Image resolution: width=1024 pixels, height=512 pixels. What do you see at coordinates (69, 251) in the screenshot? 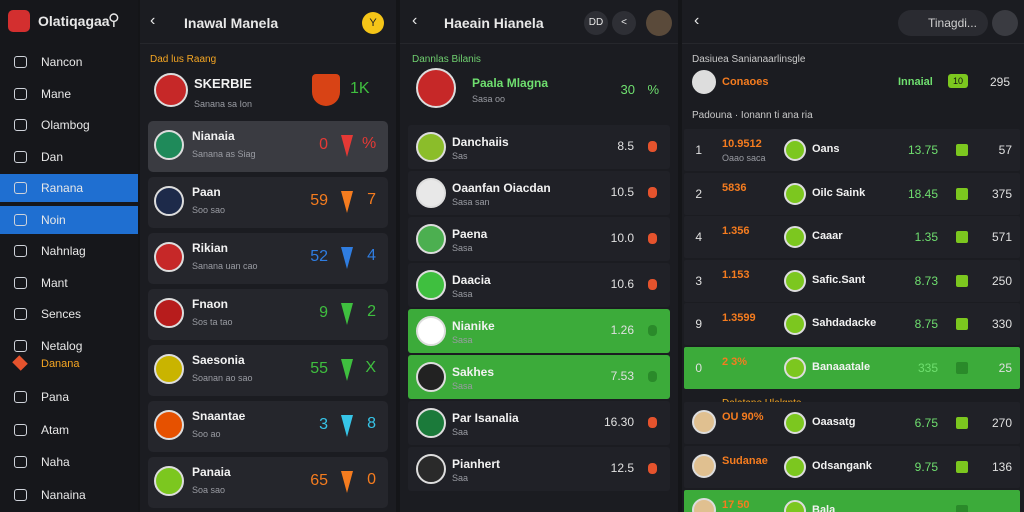
I see `nav-item: Nahnlag` at bounding box center [69, 251].